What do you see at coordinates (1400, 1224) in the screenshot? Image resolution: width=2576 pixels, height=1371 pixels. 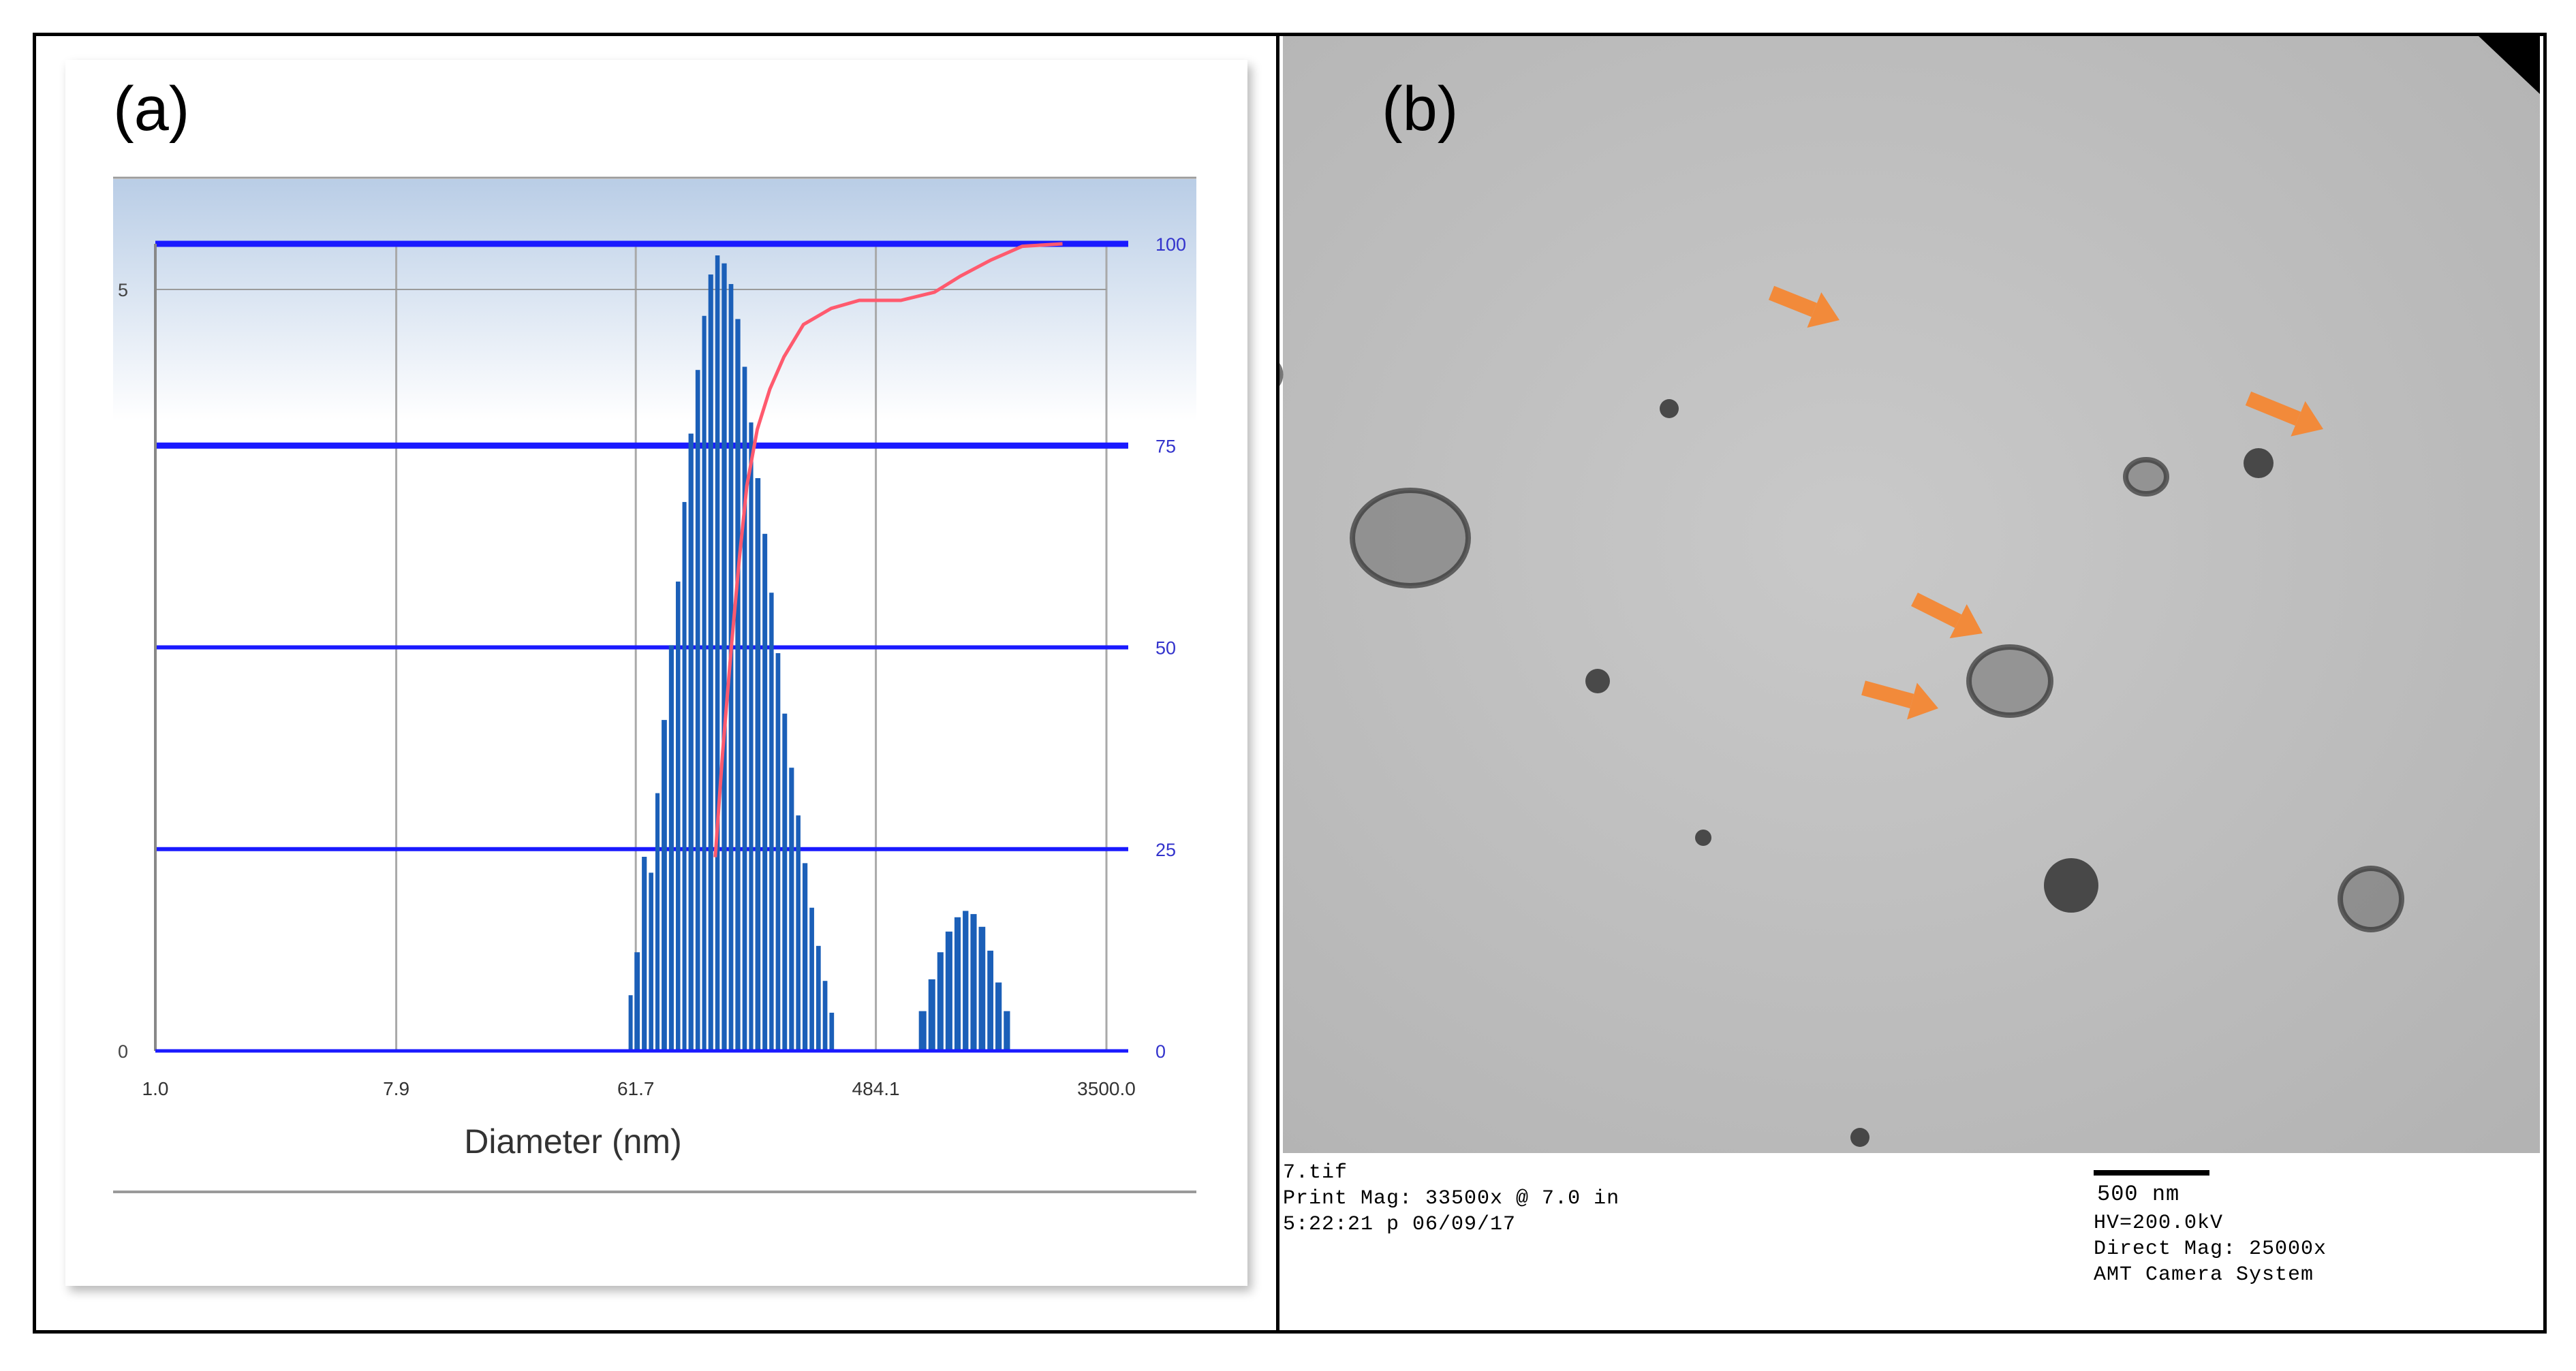 I see `tem-timestamp: 5:22:21 p 06/09/17` at bounding box center [1400, 1224].